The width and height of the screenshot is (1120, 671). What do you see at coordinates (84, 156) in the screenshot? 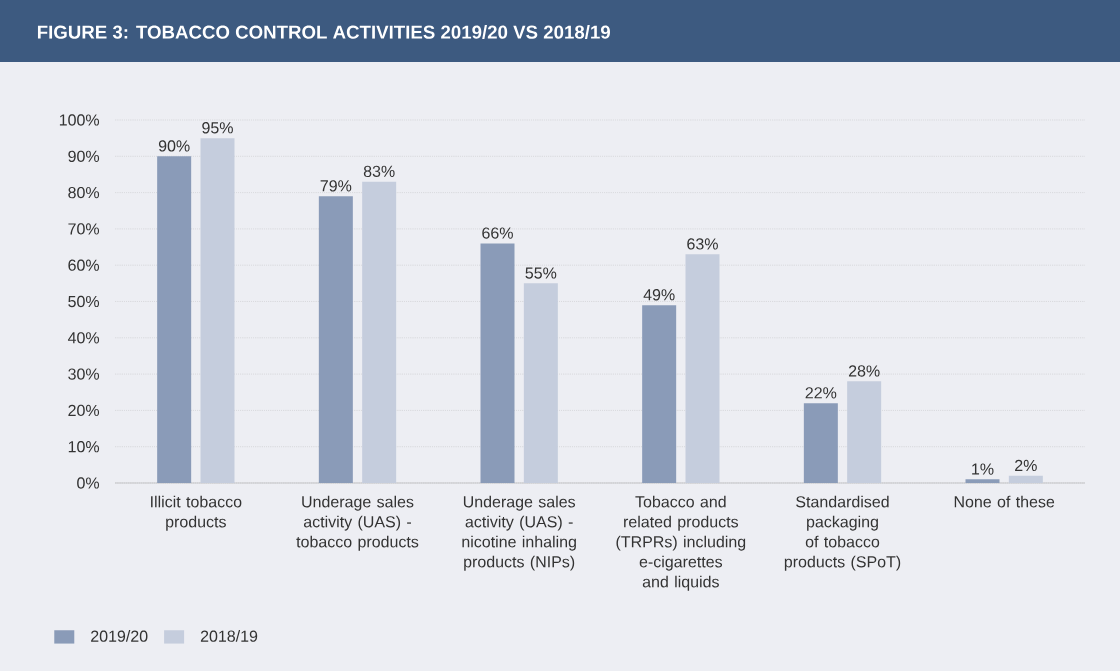
I see `y-tick-label: 90%` at bounding box center [84, 156].